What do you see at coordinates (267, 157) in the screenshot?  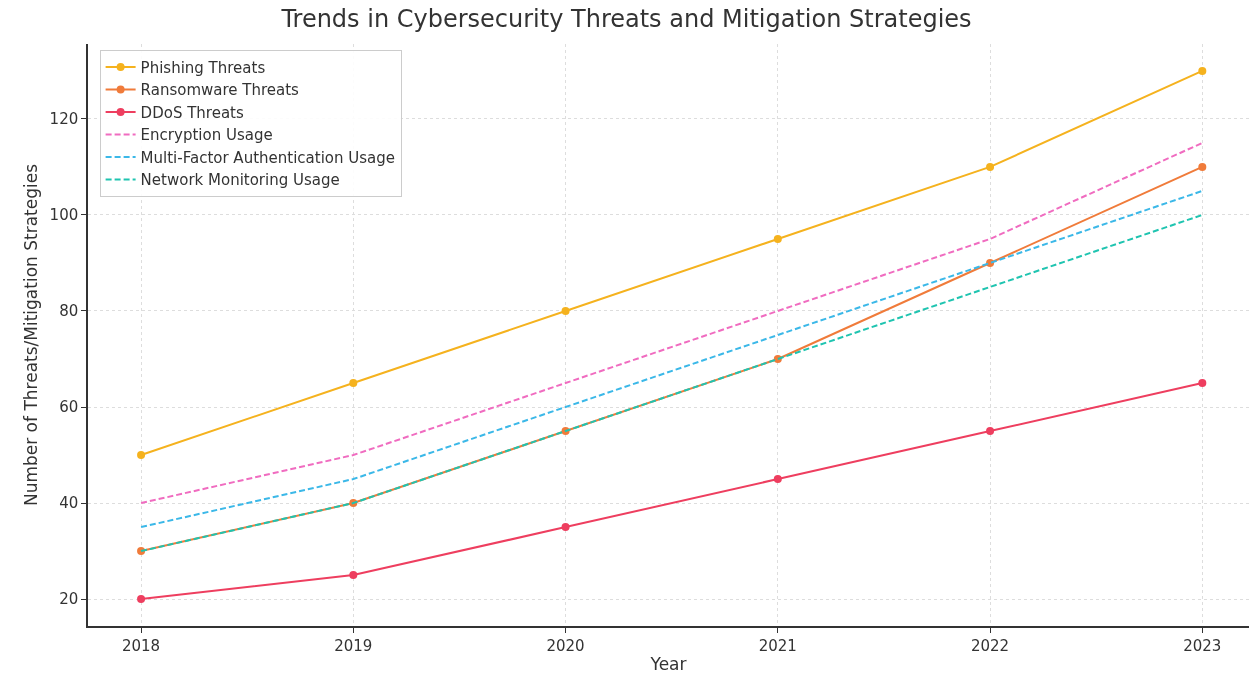 I see `legend-label: Multi-Factor Authentication Usage` at bounding box center [267, 157].